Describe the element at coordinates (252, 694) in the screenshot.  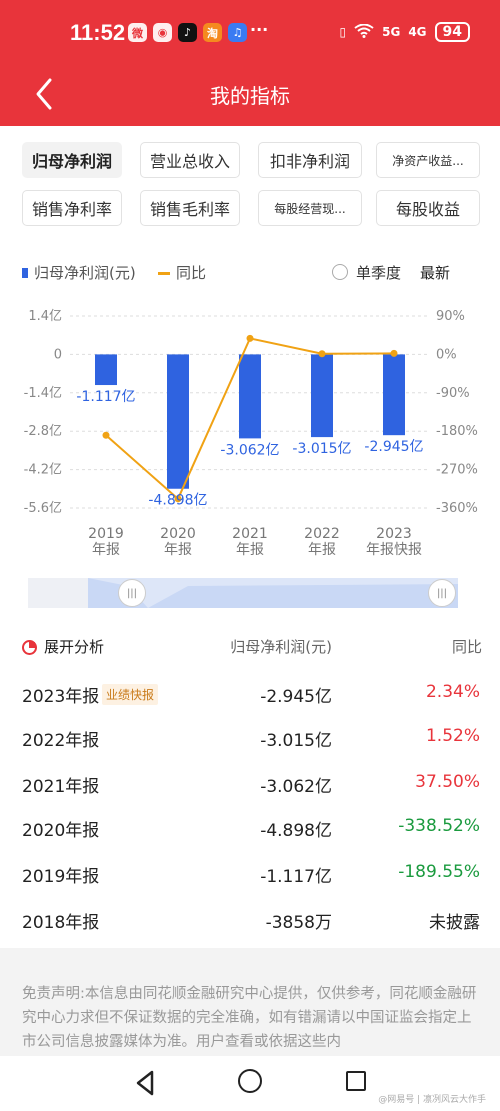
I see `table-row: 2023年报 业绩快报 -2.945亿 2.34%` at that location.